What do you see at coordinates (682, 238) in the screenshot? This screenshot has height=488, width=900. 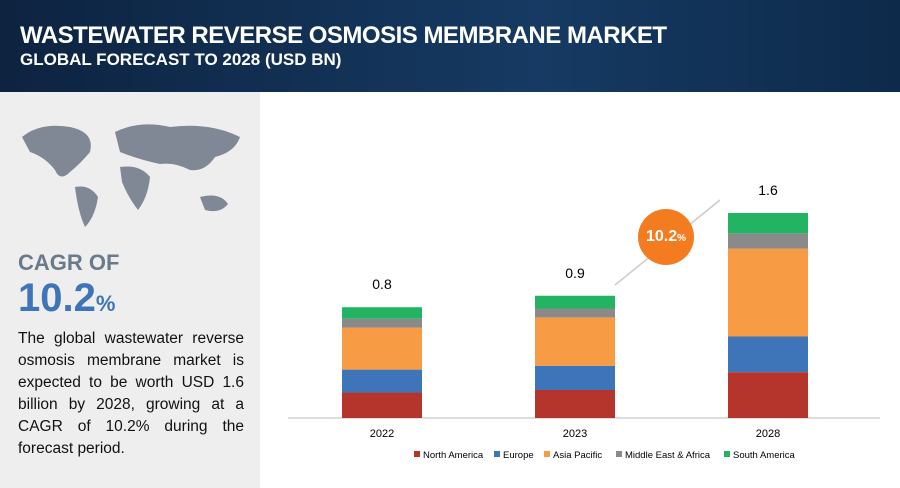 I see `badge-unit: %` at bounding box center [682, 238].